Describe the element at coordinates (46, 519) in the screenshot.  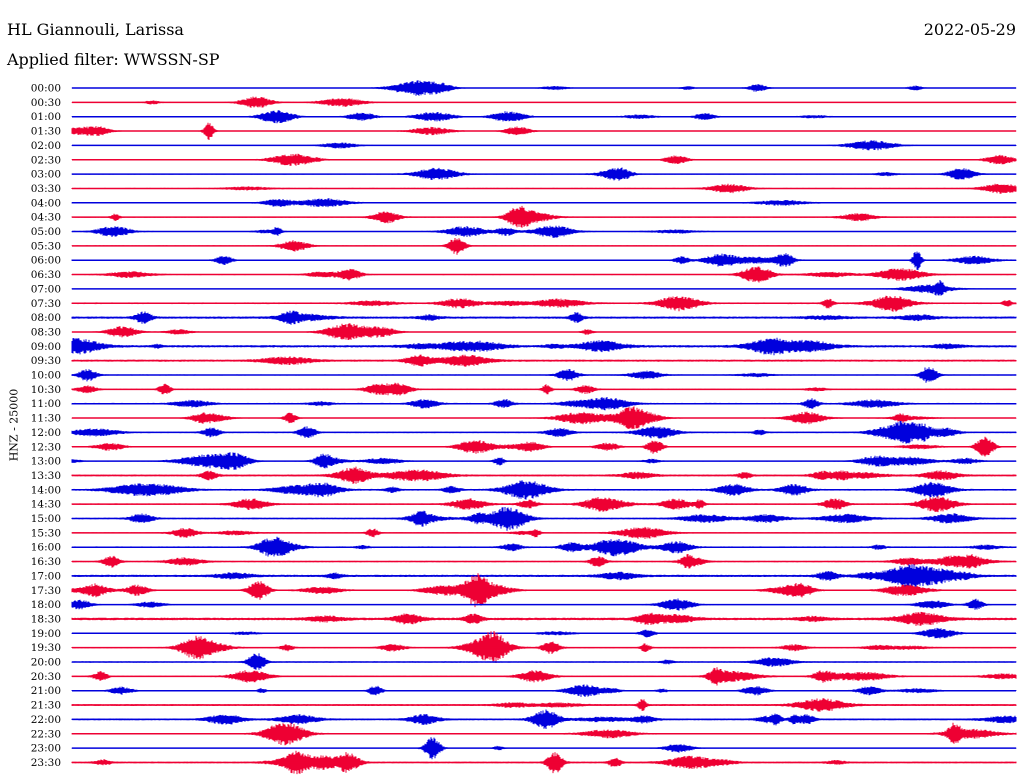
I see `row-time-label: 15:00` at that location.